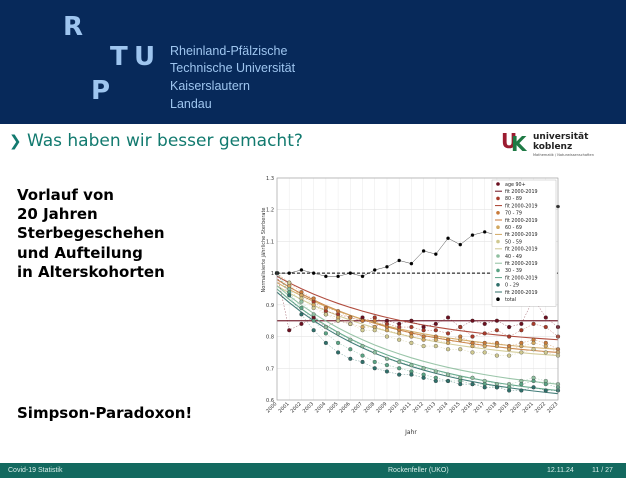  What do you see at coordinates (80, 252) in the screenshot?
I see `description-line-4: und Aufteilung` at bounding box center [80, 252].